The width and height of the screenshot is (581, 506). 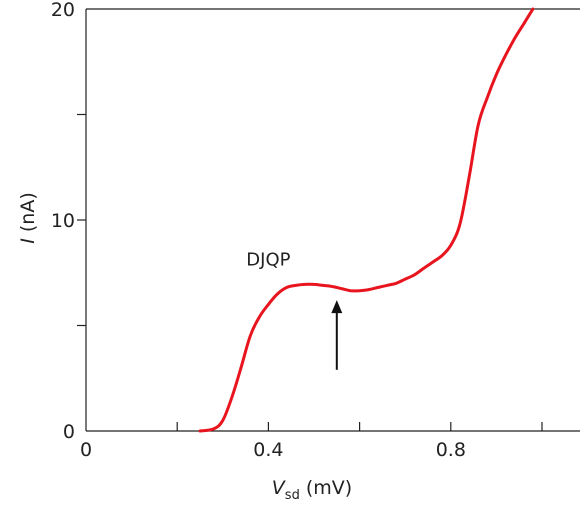 I want to click on y-tick-label-0: 0, so click(x=69, y=432).